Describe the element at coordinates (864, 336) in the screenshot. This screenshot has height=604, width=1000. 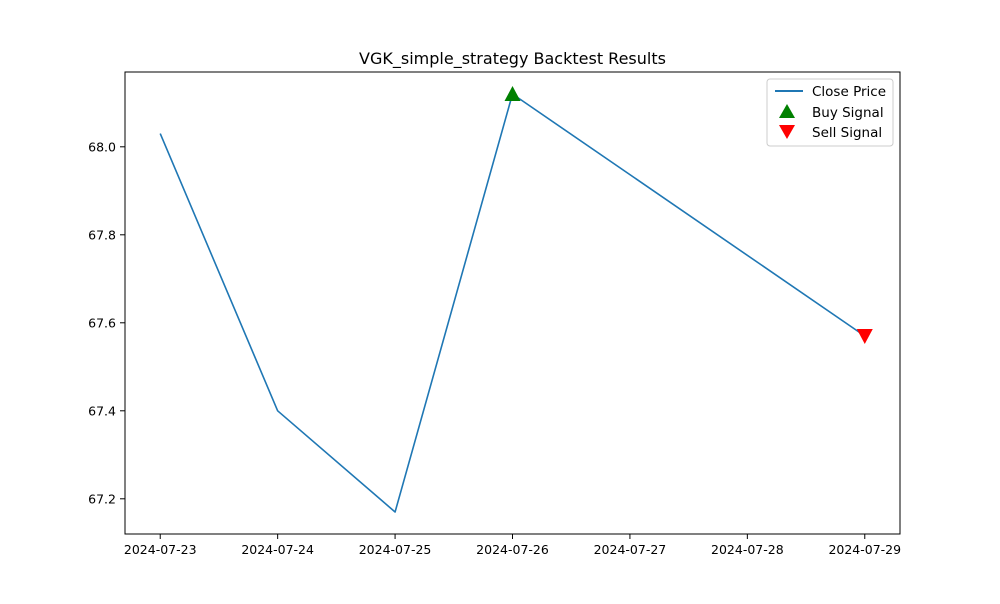
I see `sell-signal-marker` at that location.